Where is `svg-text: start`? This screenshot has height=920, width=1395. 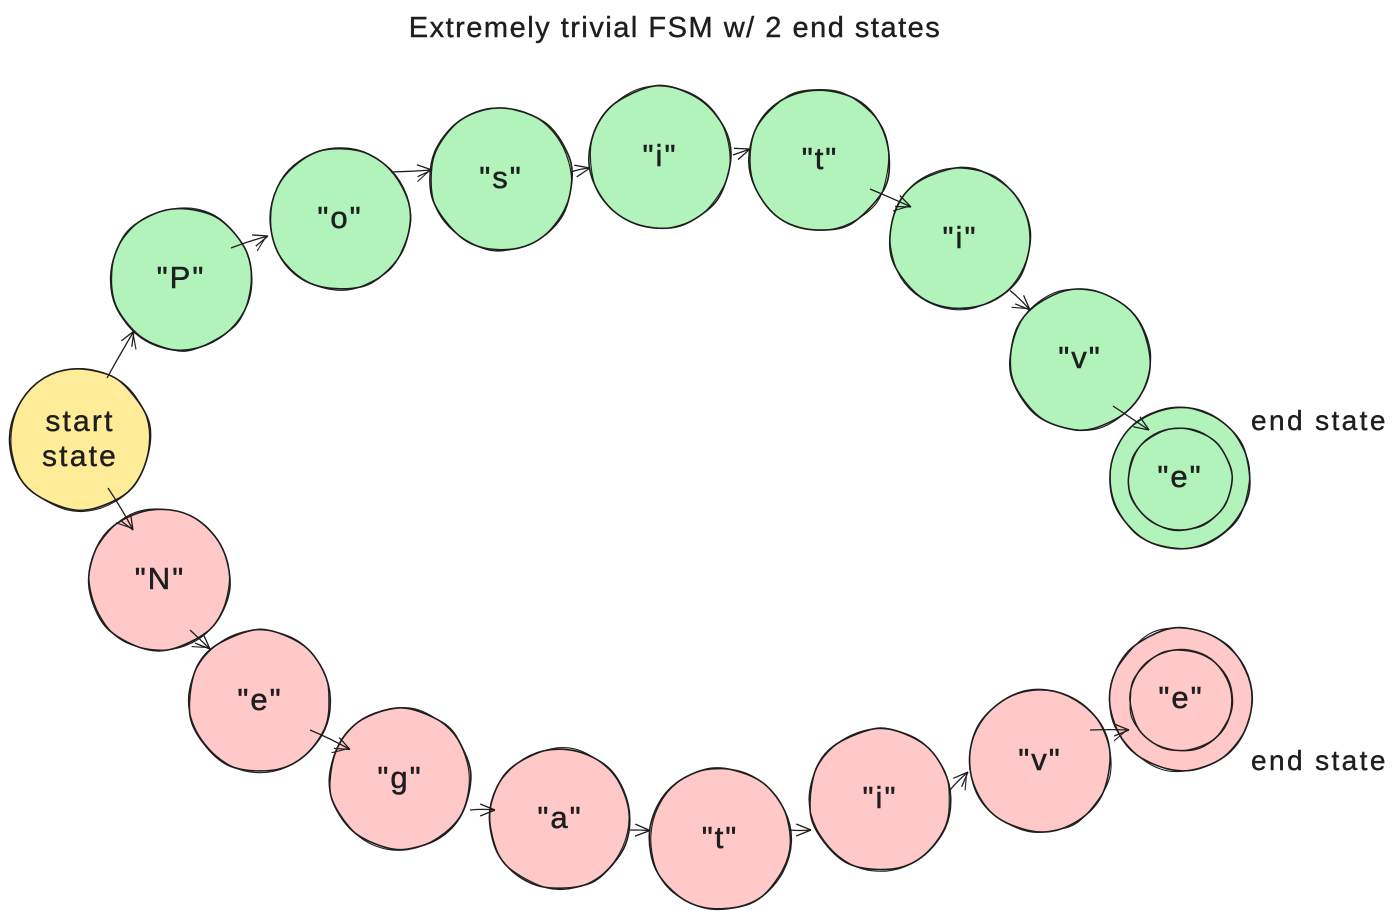 svg-text: start is located at coordinates (79, 421).